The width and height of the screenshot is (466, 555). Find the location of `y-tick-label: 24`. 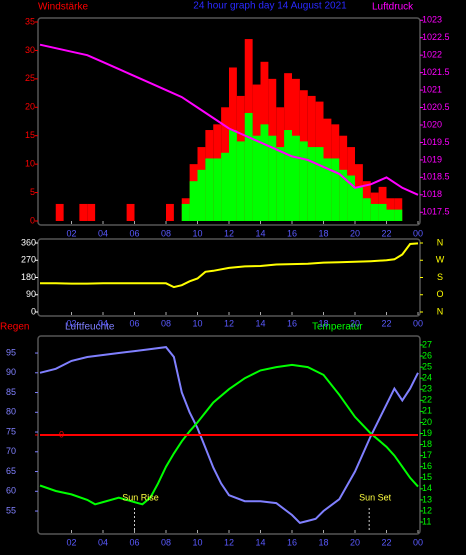

y-tick-label: 24 is located at coordinates (427, 378).